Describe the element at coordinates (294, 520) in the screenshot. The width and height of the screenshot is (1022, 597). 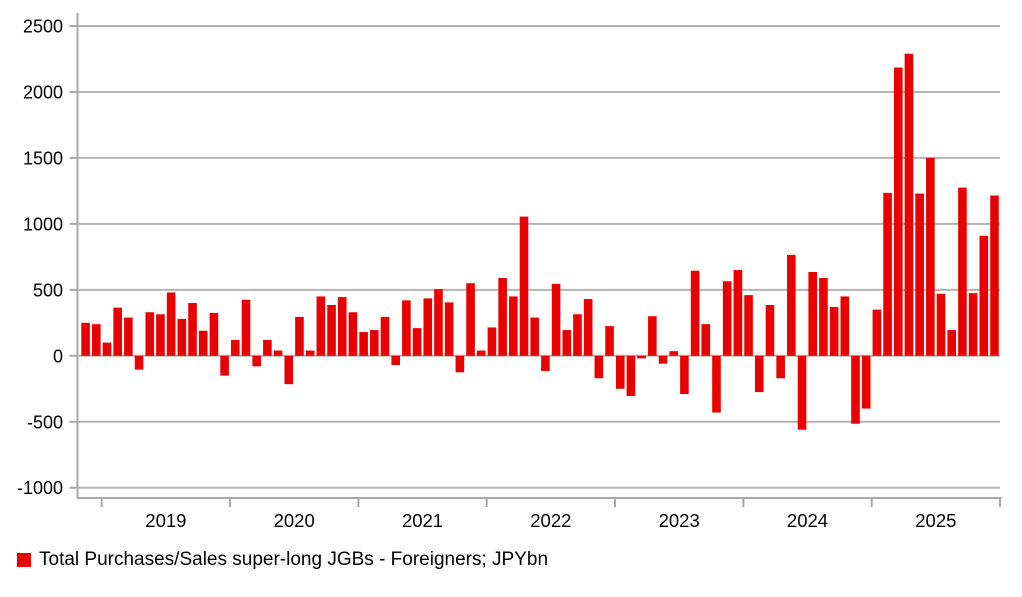
I see `x-year-label: 2020` at that location.